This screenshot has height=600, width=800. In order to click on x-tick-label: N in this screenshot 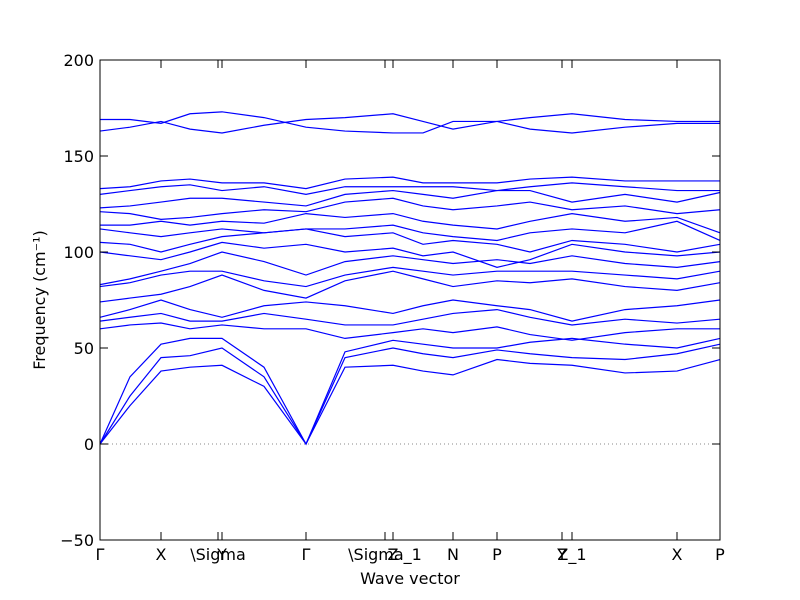, I will do `click(453, 554)`.